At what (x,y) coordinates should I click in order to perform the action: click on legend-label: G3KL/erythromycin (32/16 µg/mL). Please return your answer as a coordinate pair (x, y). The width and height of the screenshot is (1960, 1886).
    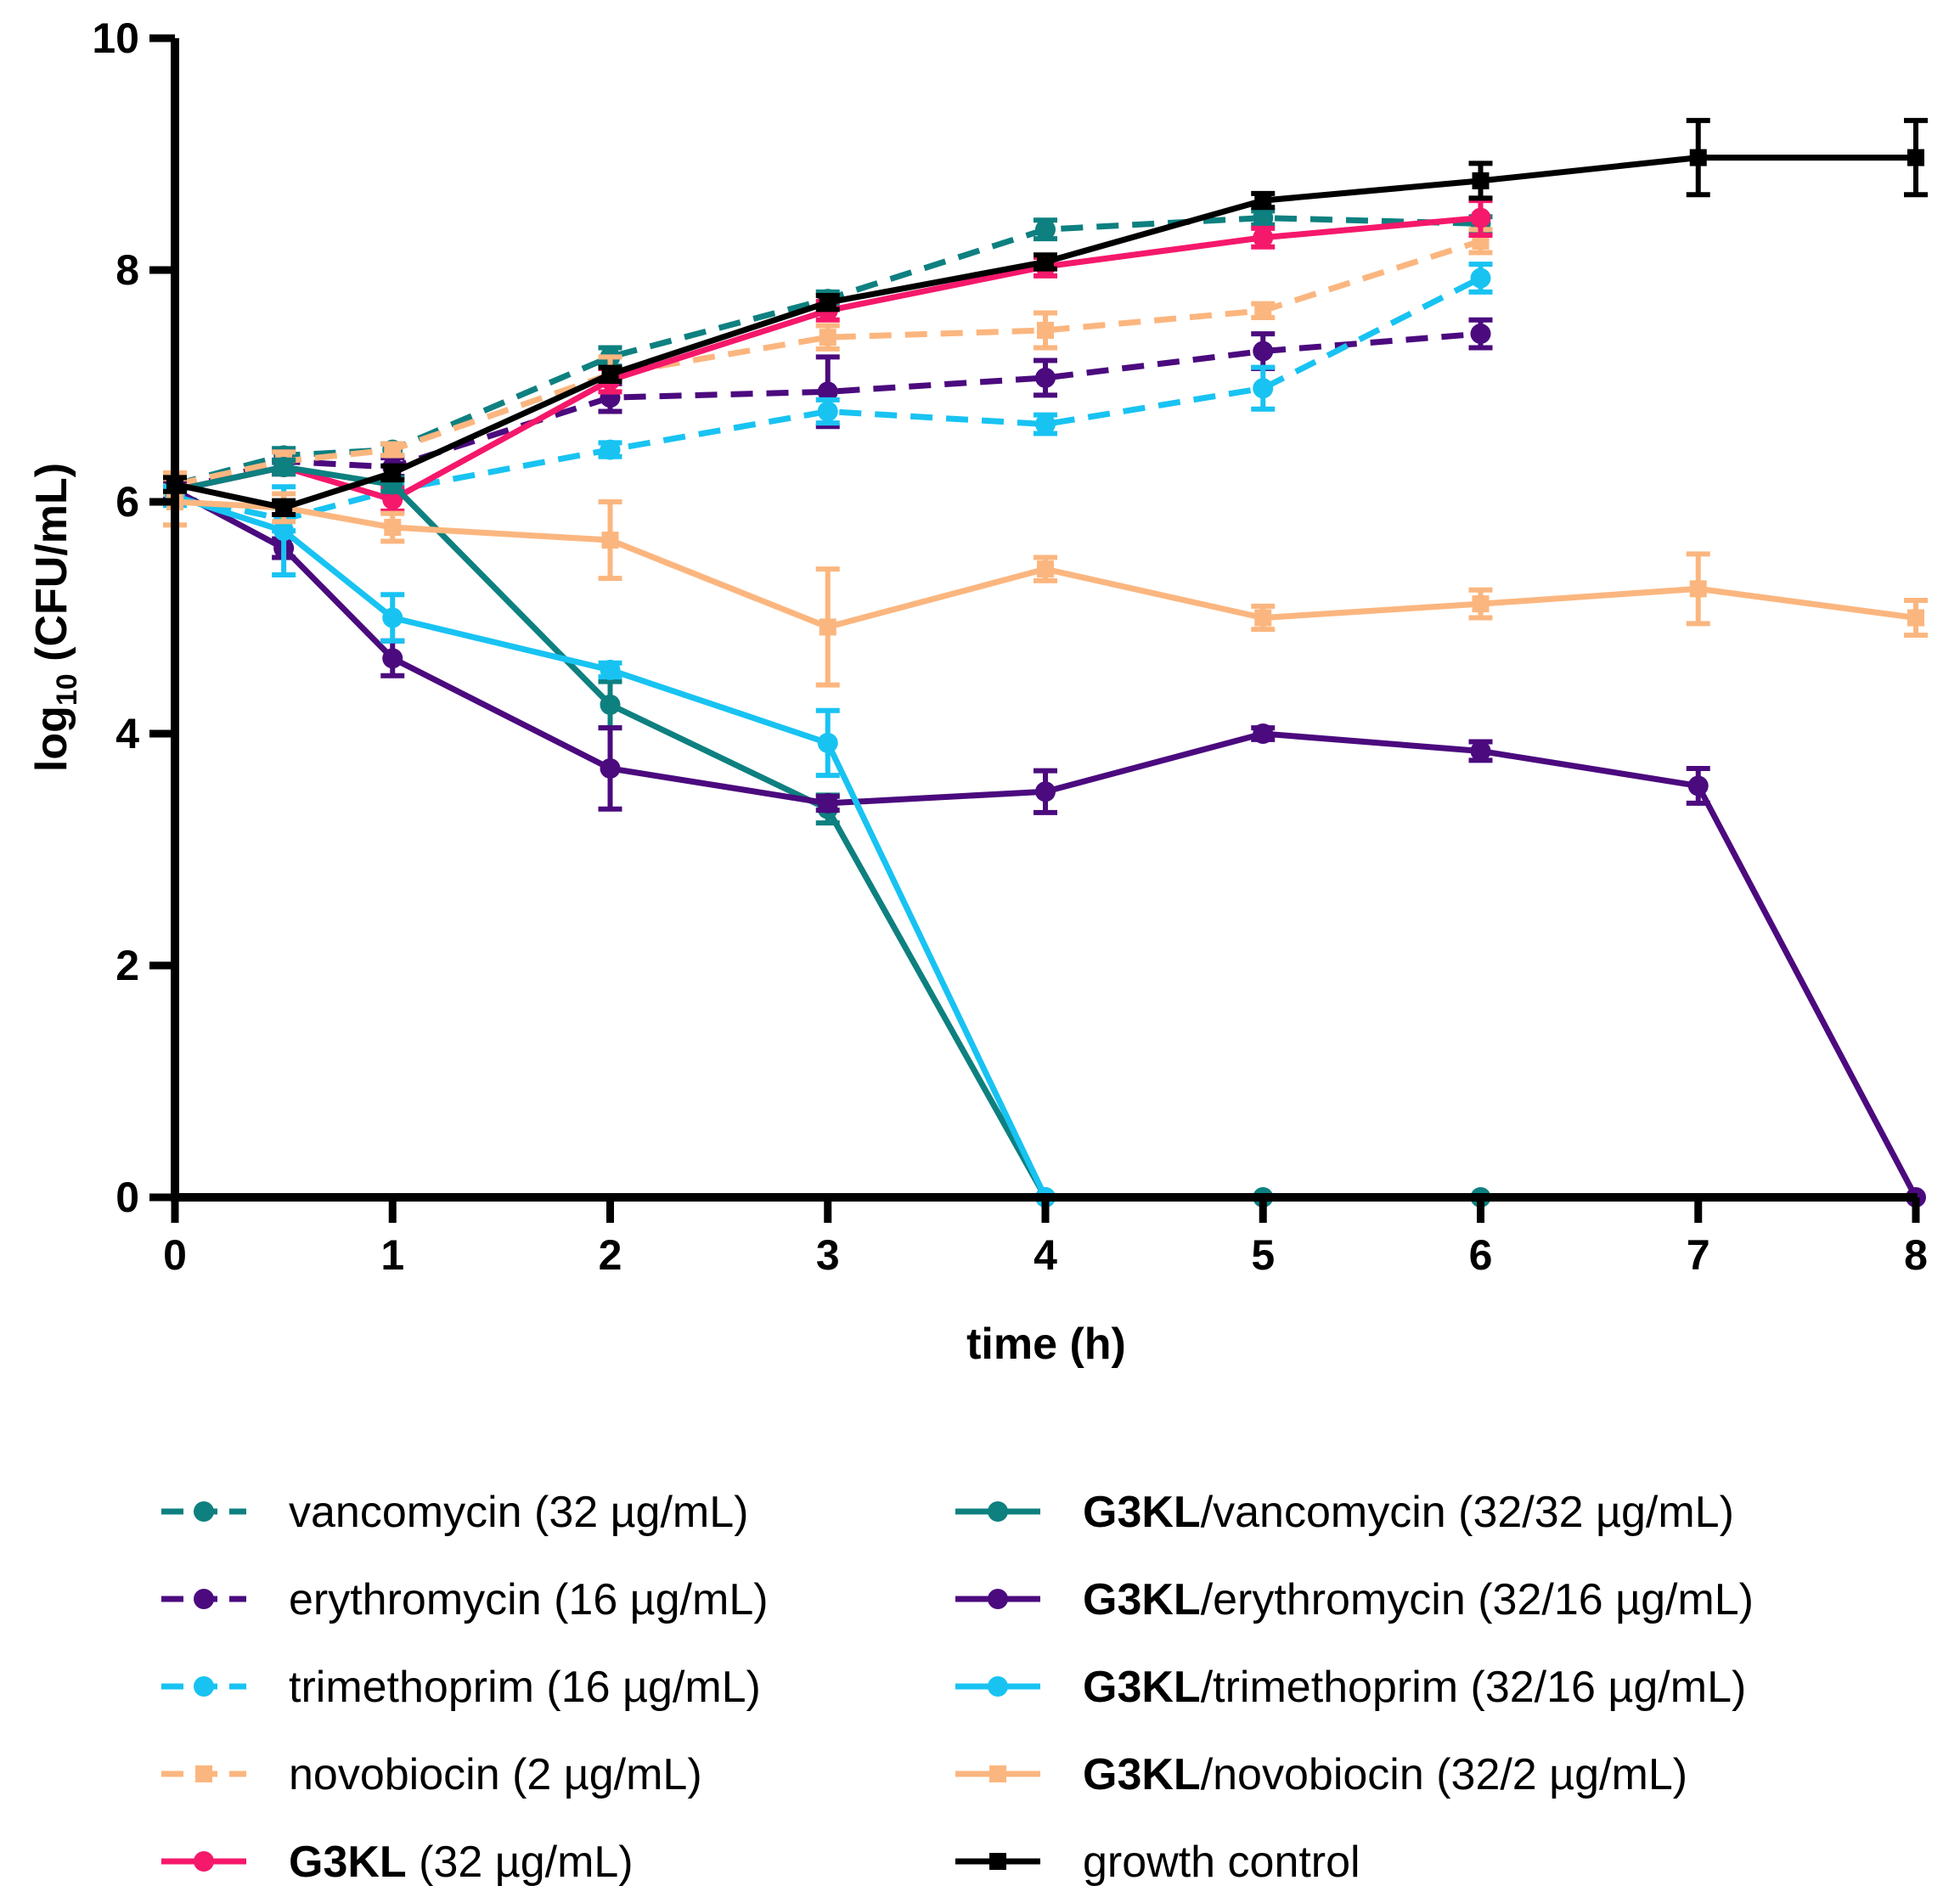
    Looking at the image, I should click on (1418, 1599).